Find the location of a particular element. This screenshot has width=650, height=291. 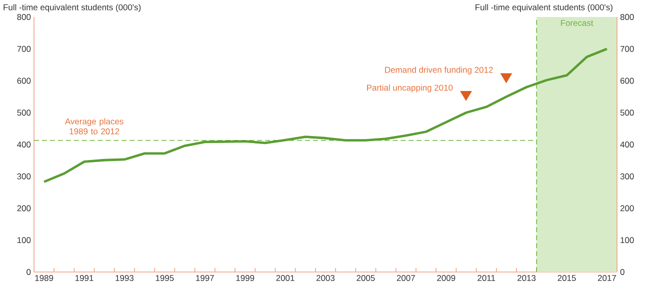

y-axis-title: Full -time equivalent students (000's) is located at coordinates (72, 8).